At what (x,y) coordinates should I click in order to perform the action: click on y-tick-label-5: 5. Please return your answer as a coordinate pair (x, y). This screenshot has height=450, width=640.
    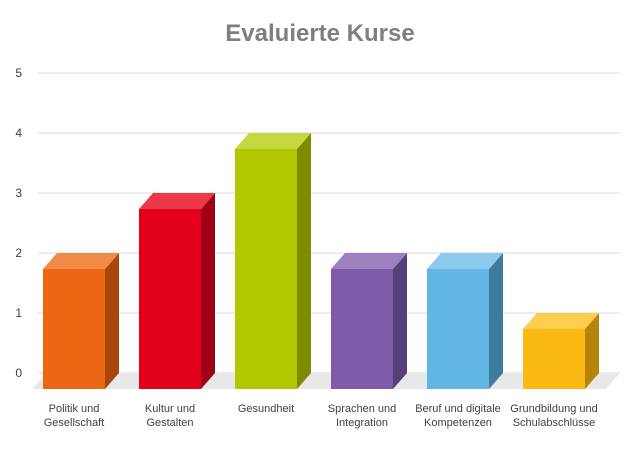
    Looking at the image, I should click on (18, 73).